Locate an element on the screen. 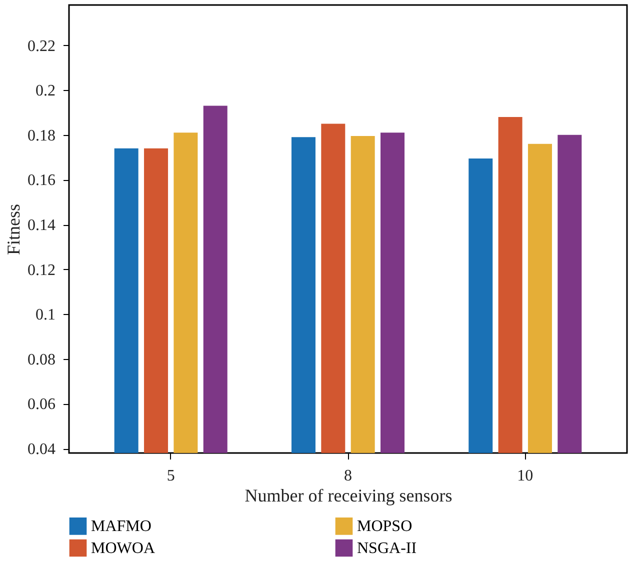  x-axis-title: Number of receiving sensors is located at coordinates (348, 496).